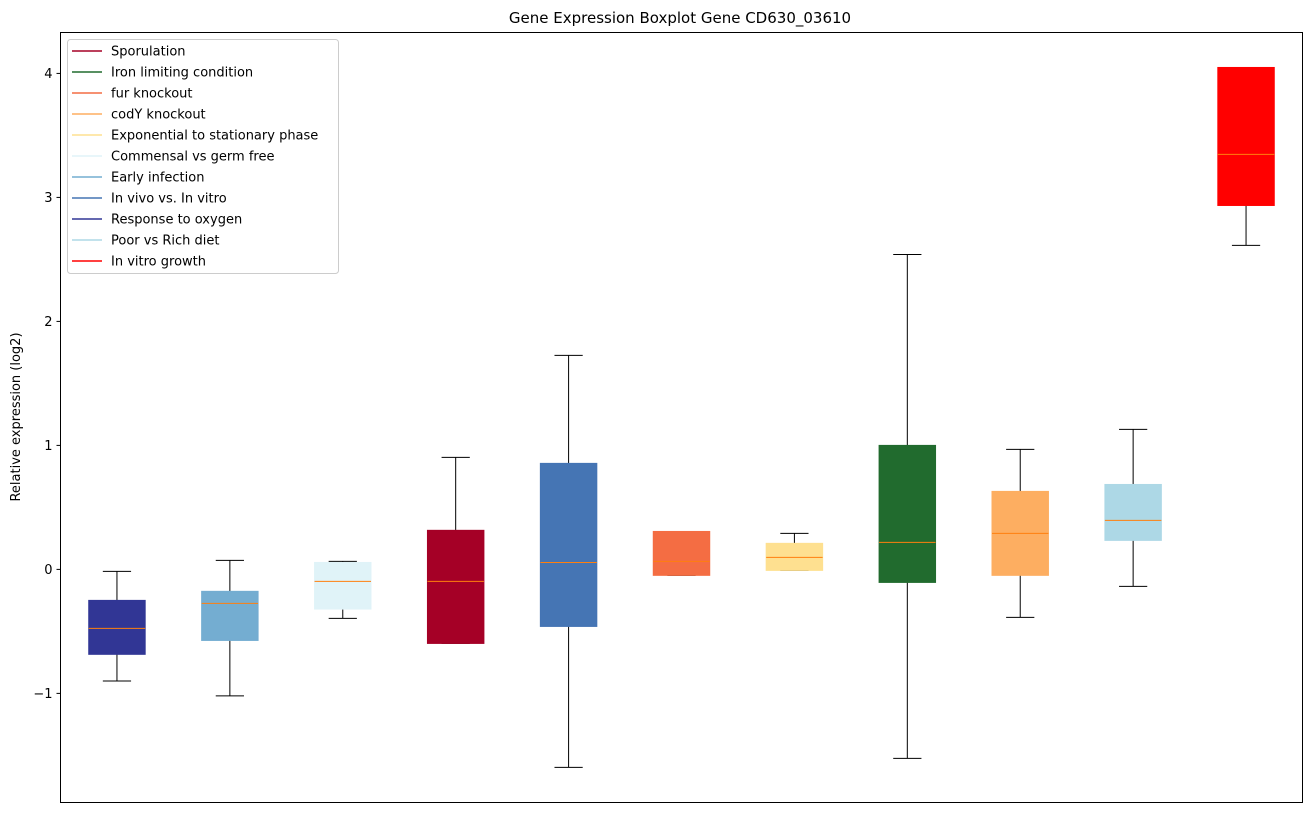  Describe the element at coordinates (48, 446) in the screenshot. I see `y-tick-label: 1` at that location.